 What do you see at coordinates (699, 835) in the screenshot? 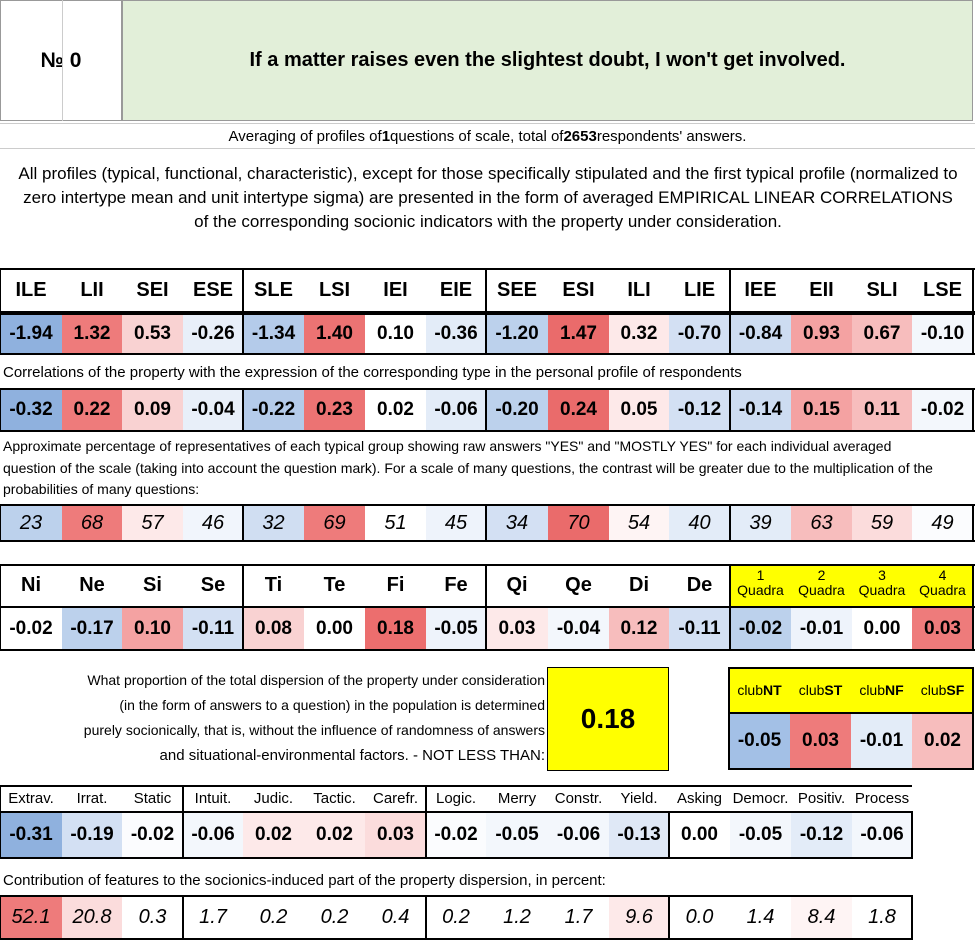
I see `trait_values-cell: 0.00` at bounding box center [699, 835].